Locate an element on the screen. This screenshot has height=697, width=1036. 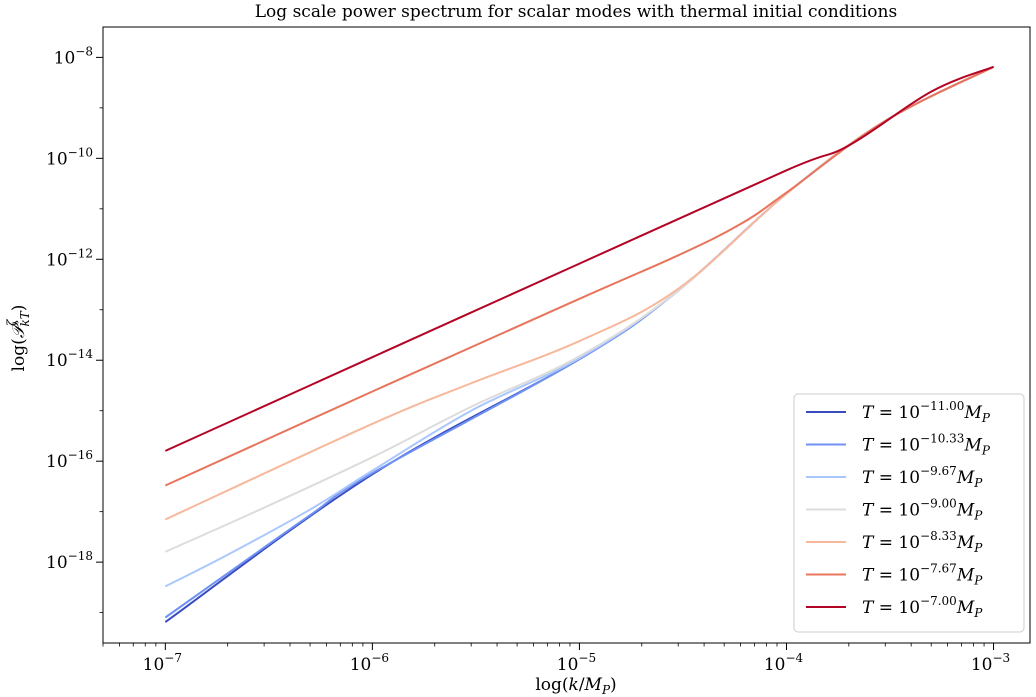
legend-label: T = 10−11.00MP is located at coordinates (926, 412).